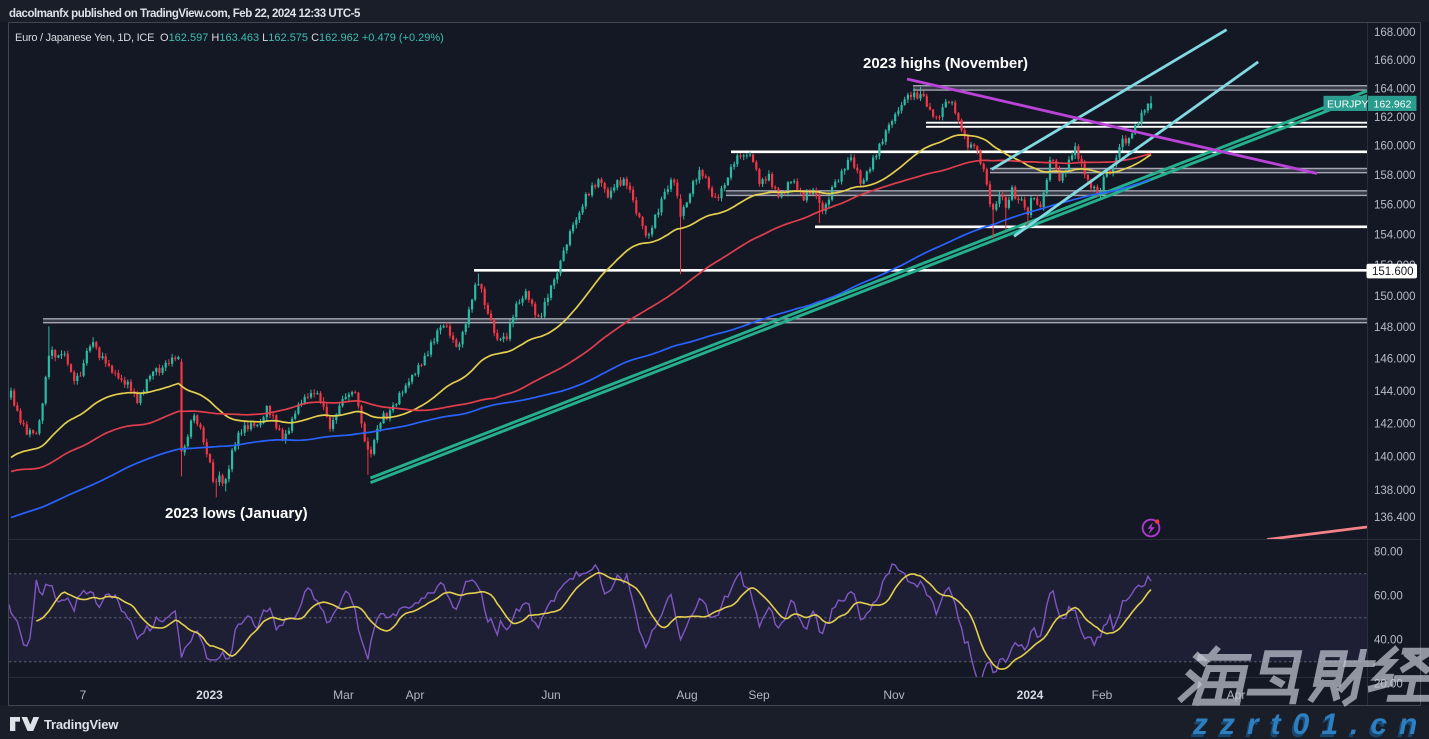 The height and width of the screenshot is (739, 1429). I want to click on svg-text: 168.000, so click(1395, 33).